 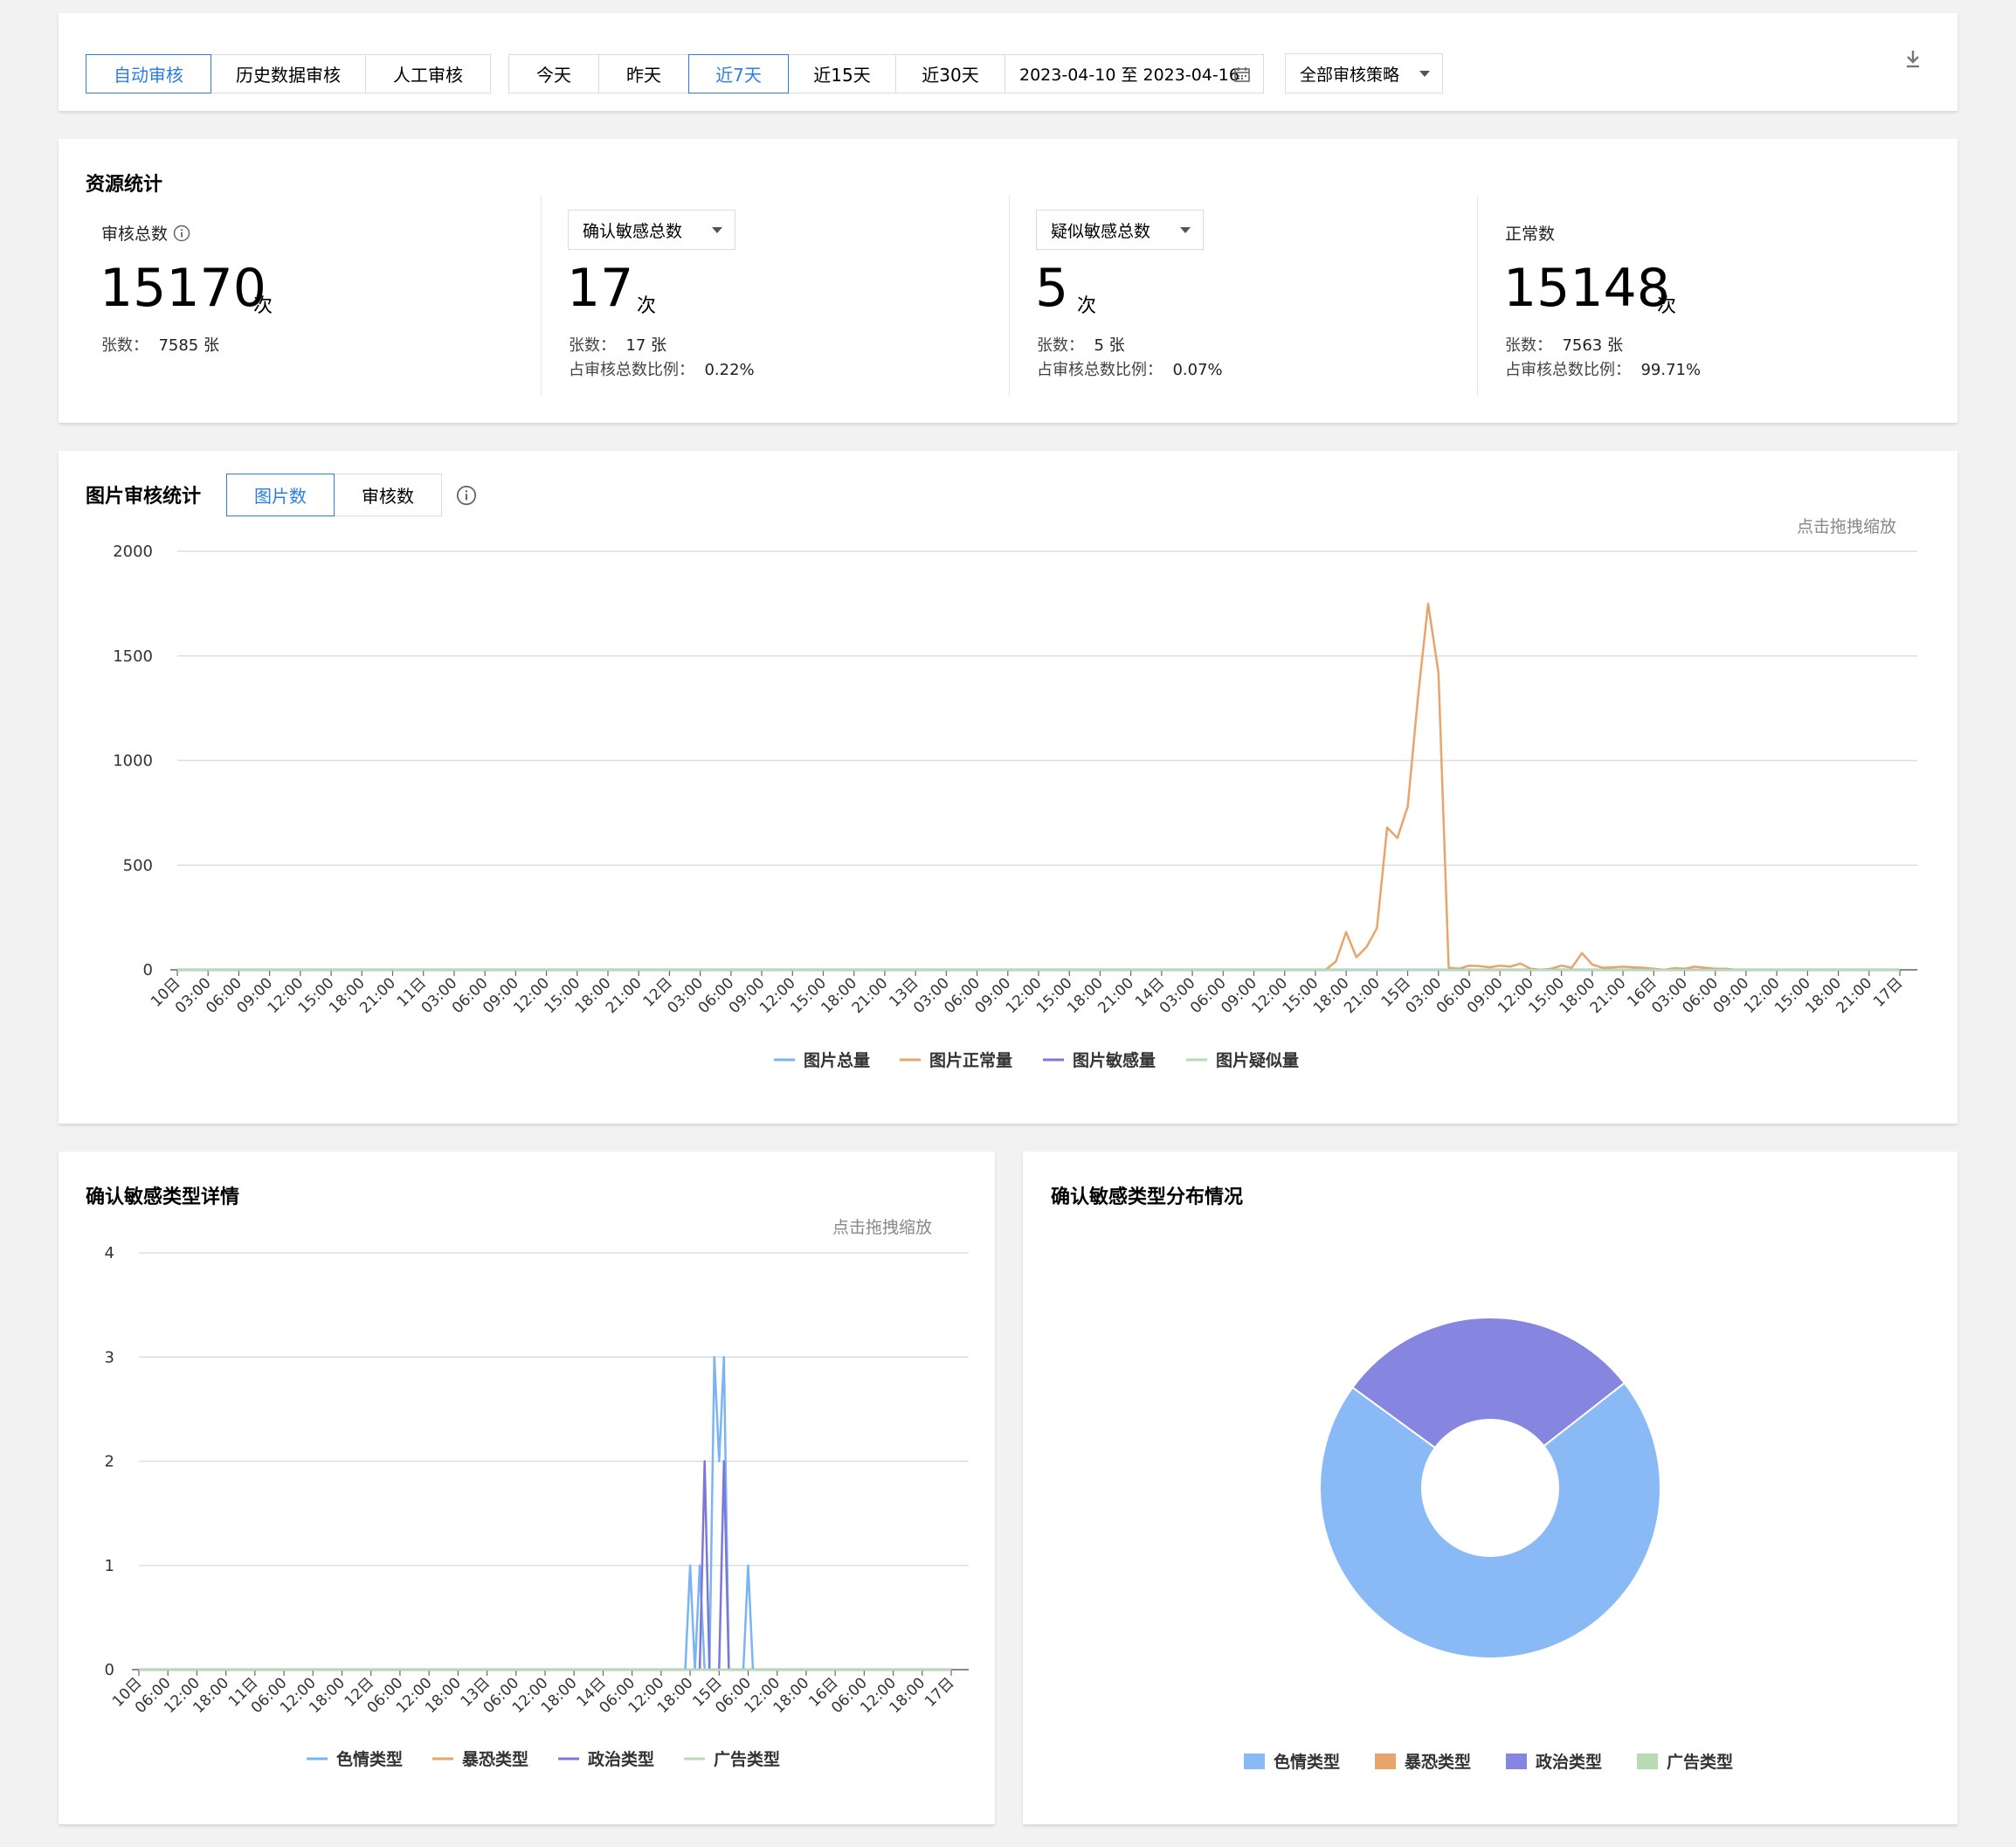 What do you see at coordinates (1109, 345) in the screenshot?
I see `sheets-value: 5 张` at bounding box center [1109, 345].